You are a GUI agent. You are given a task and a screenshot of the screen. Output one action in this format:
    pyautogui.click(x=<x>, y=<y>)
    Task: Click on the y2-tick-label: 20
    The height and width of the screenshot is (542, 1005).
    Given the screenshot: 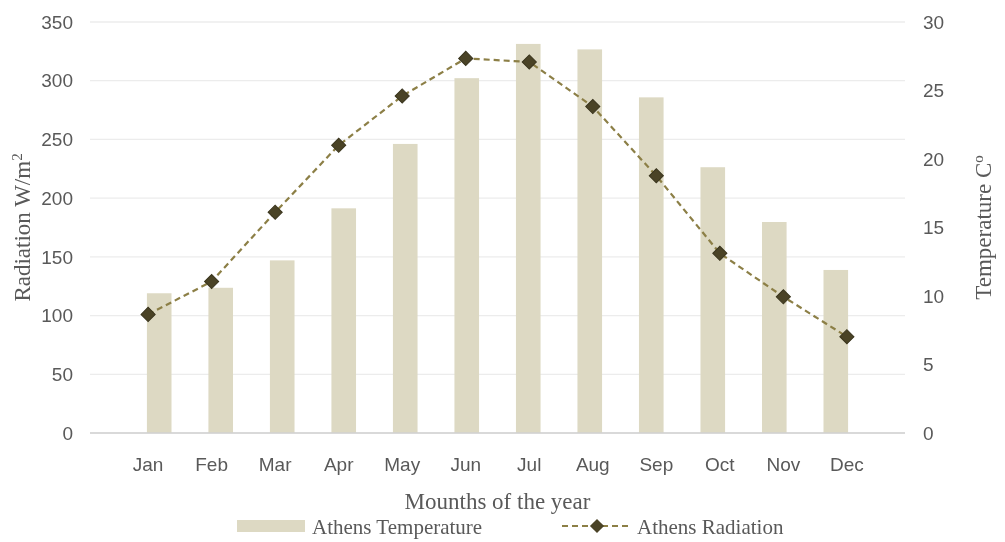 What is the action you would take?
    pyautogui.click(x=934, y=159)
    